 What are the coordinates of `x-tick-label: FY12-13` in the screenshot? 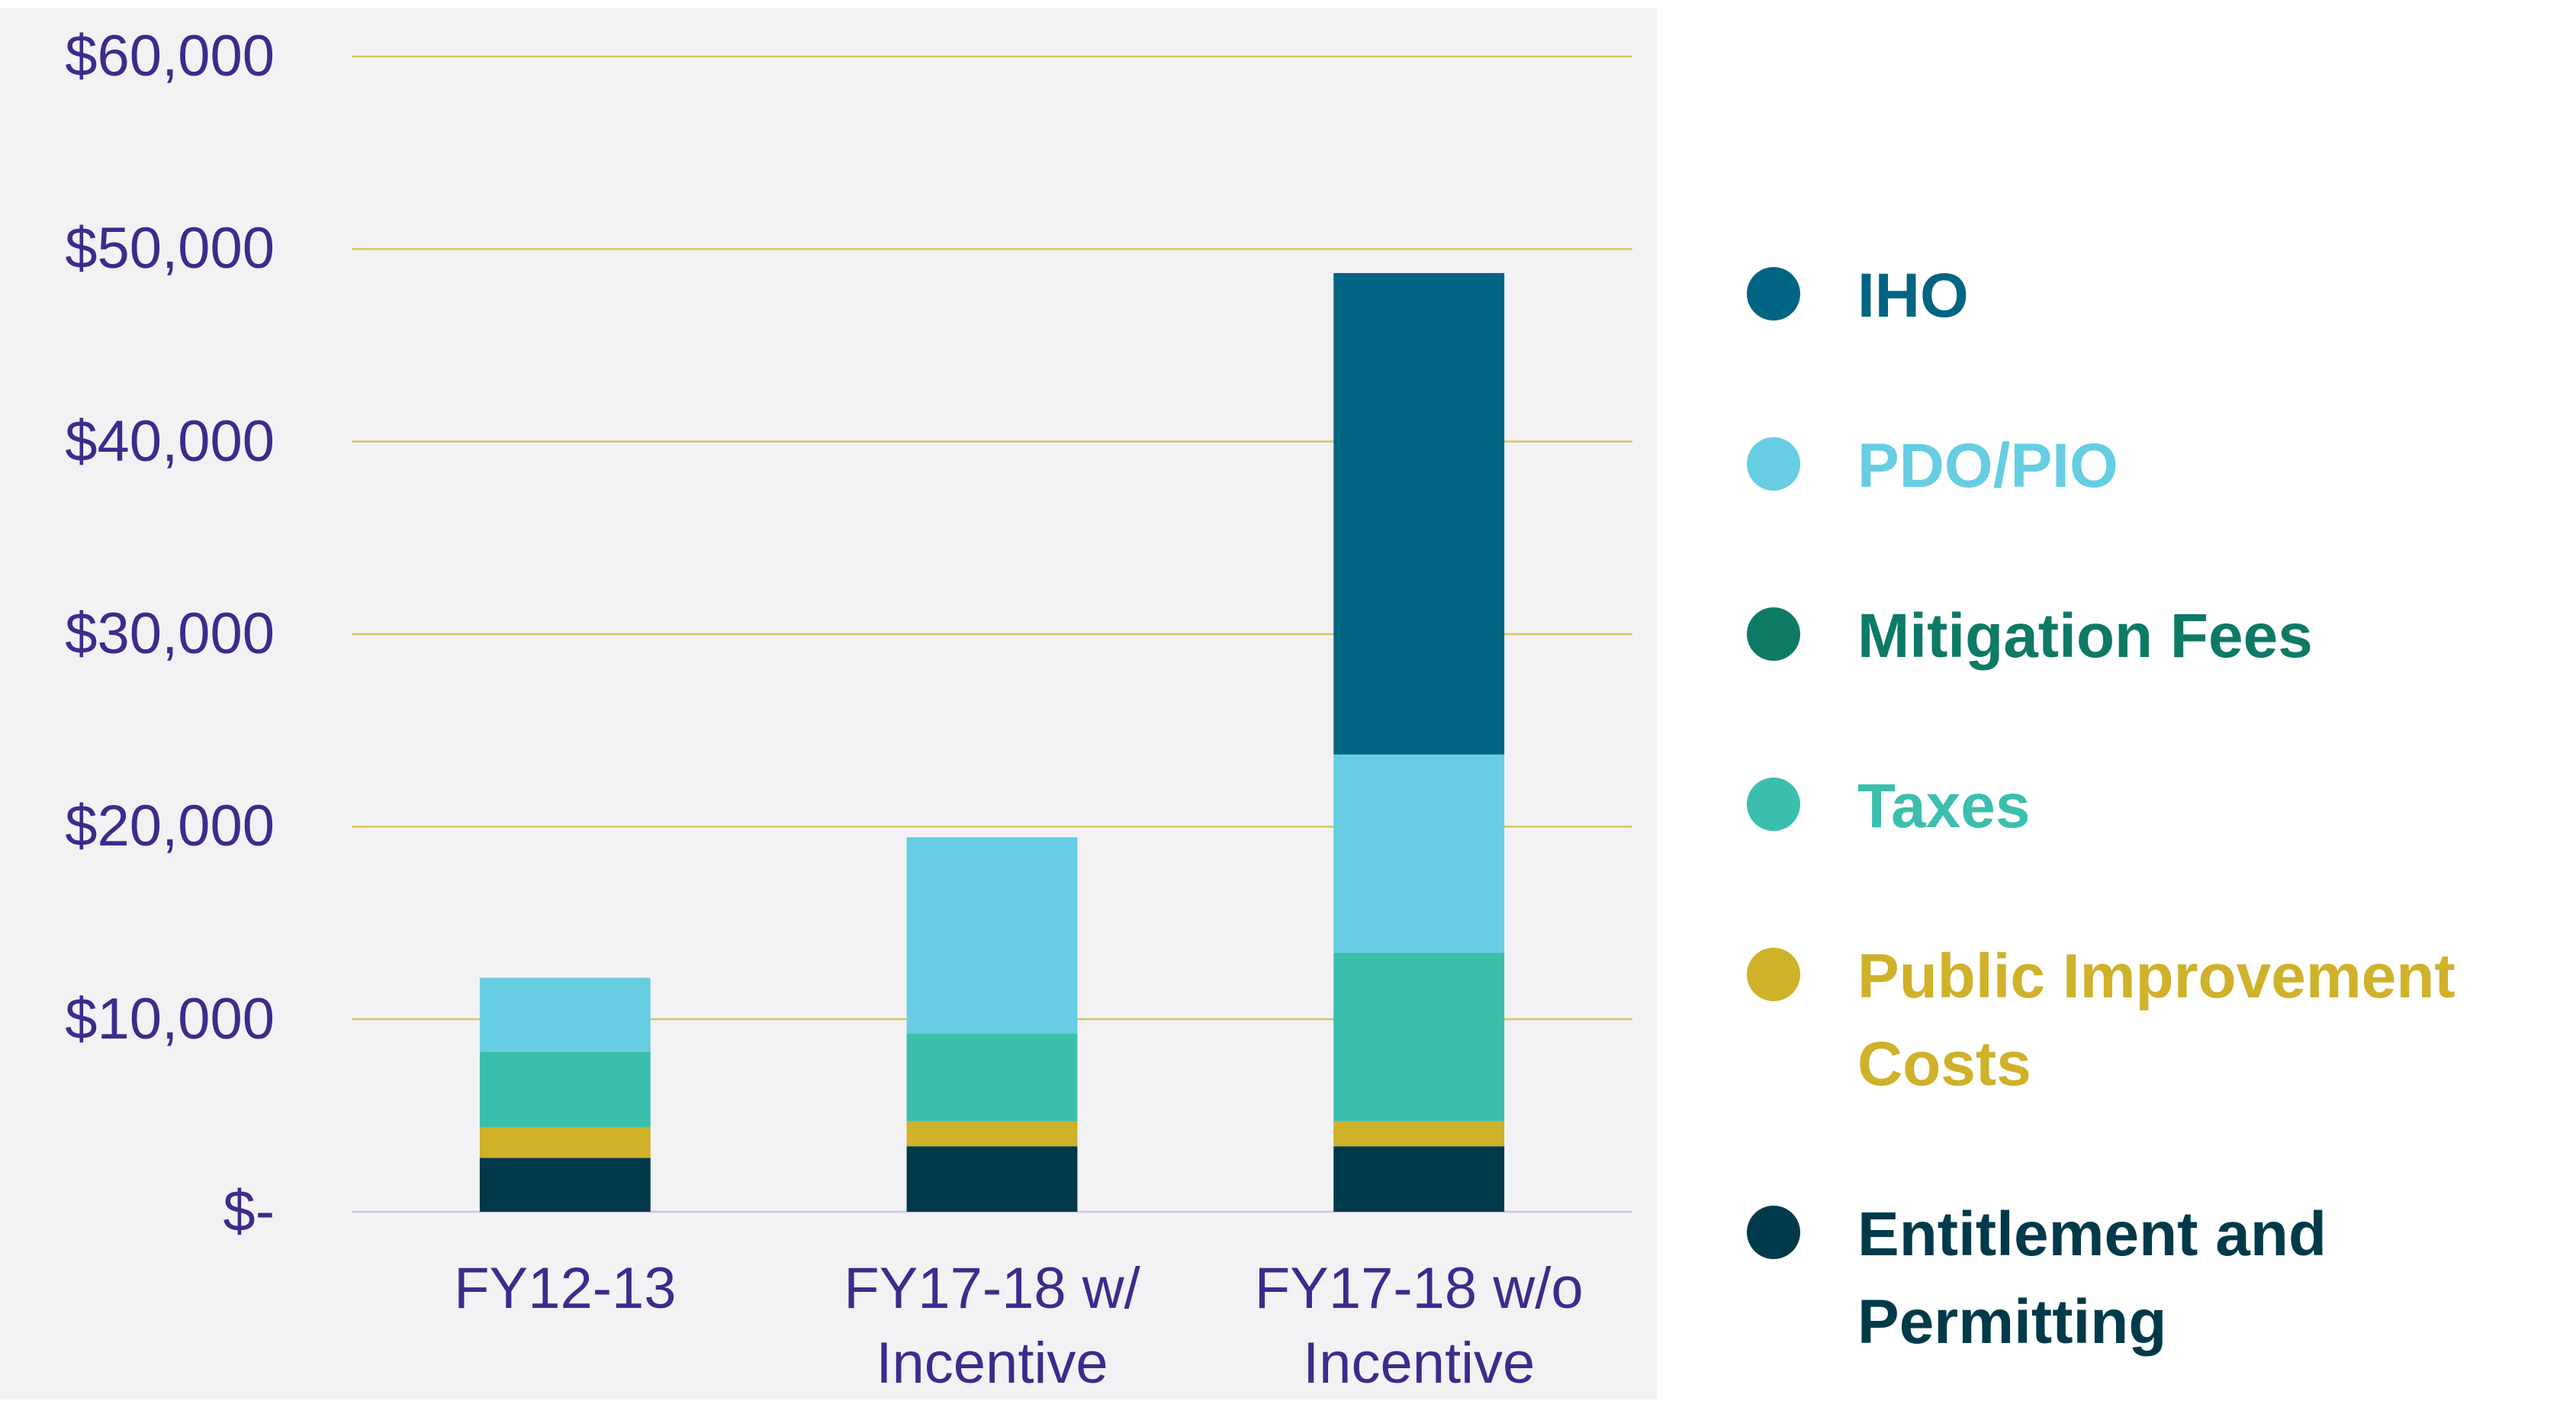 It's located at (565, 1288).